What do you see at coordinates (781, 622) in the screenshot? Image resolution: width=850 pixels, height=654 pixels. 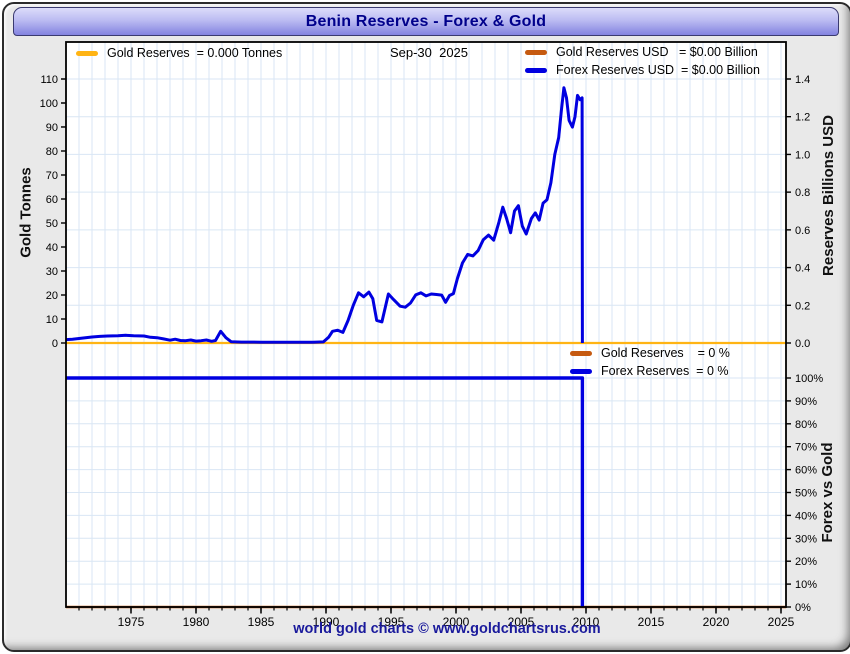 I see `x-axis-tick-label: 2025` at bounding box center [781, 622].